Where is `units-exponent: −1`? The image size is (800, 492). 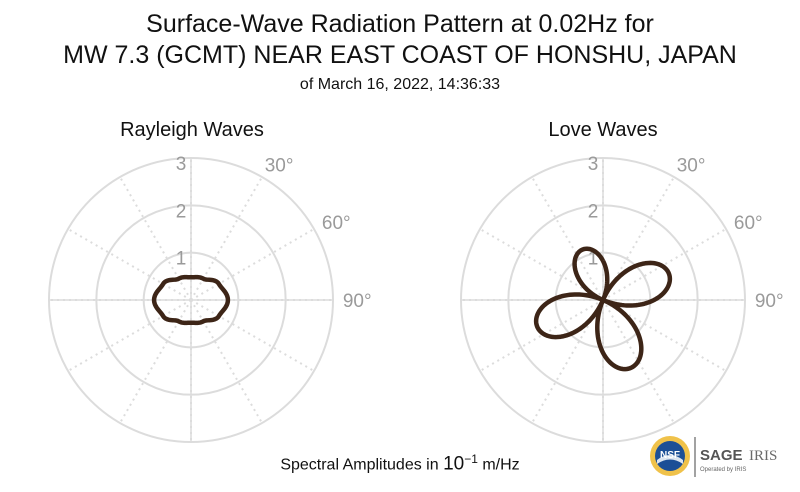
units-exponent: −1 is located at coordinates (471, 459).